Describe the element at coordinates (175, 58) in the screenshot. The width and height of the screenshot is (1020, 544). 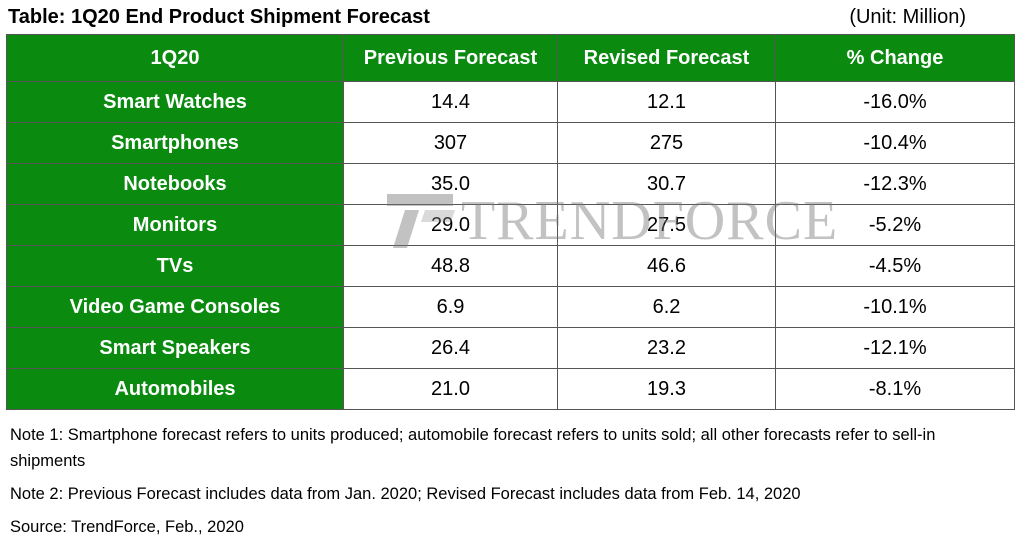
I see `column-header-period: 1Q20` at that location.